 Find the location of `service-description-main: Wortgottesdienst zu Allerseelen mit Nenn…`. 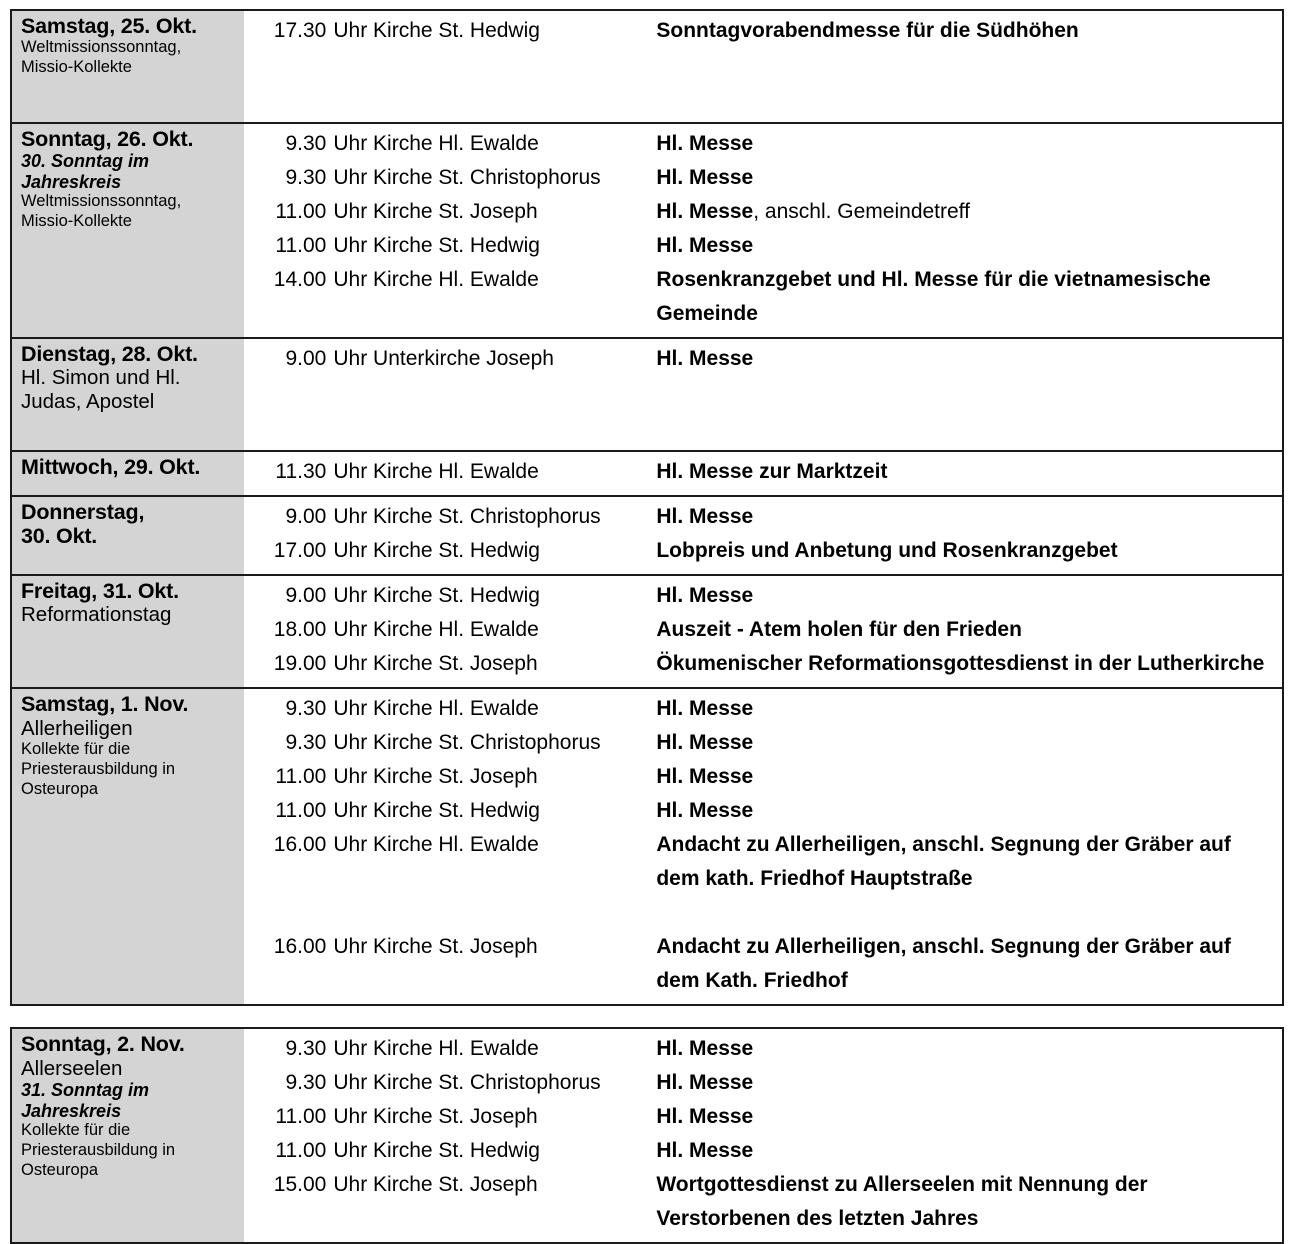

service-description-main: Wortgottesdienst zu Allerseelen mit Nenn… is located at coordinates (902, 1202).